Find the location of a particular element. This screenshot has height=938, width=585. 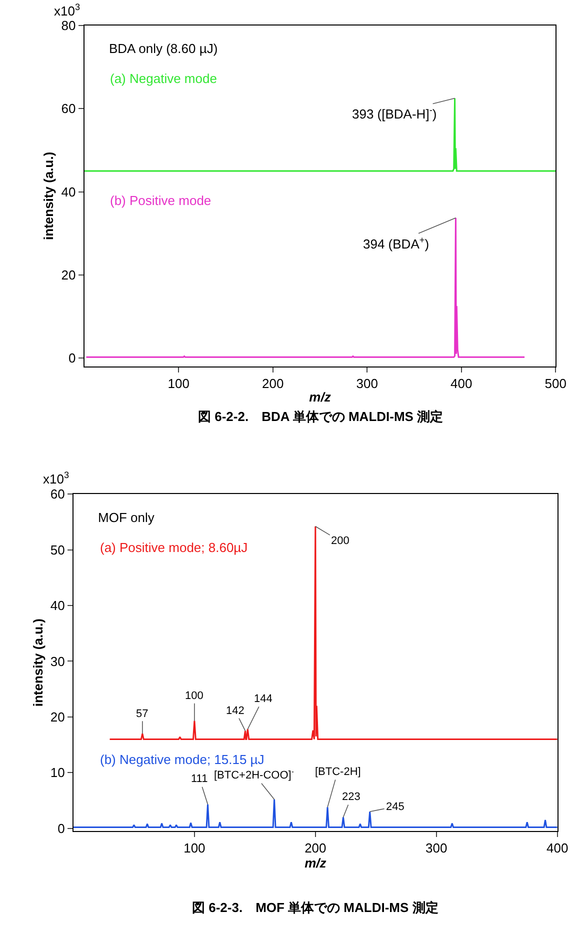

annotation: 111 is located at coordinates (199, 779).